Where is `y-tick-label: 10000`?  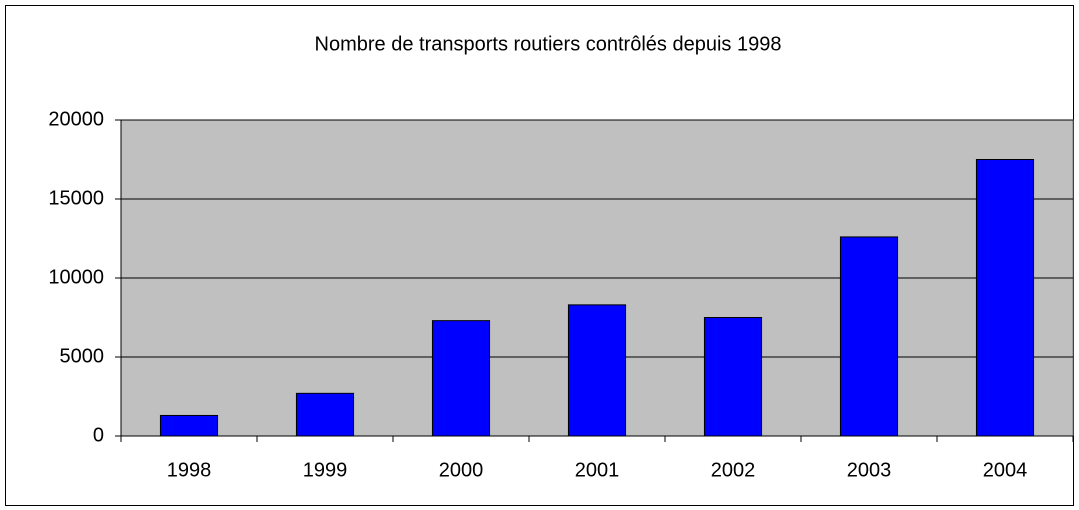
y-tick-label: 10000 is located at coordinates (76, 277).